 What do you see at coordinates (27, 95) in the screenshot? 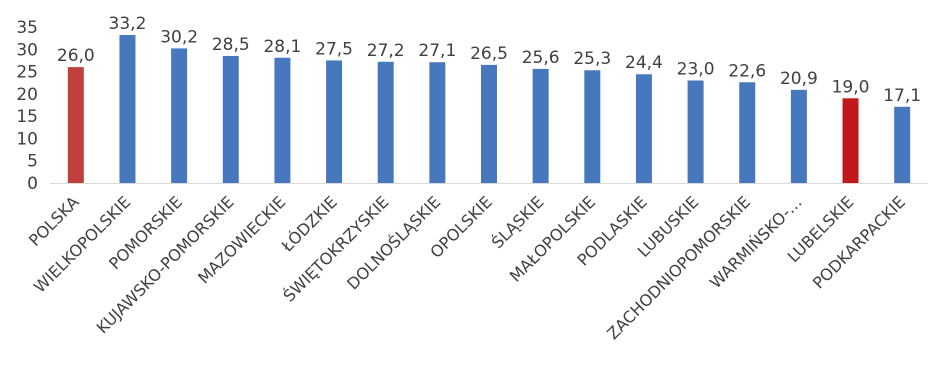
I see `y-tick-label: 20` at bounding box center [27, 95].